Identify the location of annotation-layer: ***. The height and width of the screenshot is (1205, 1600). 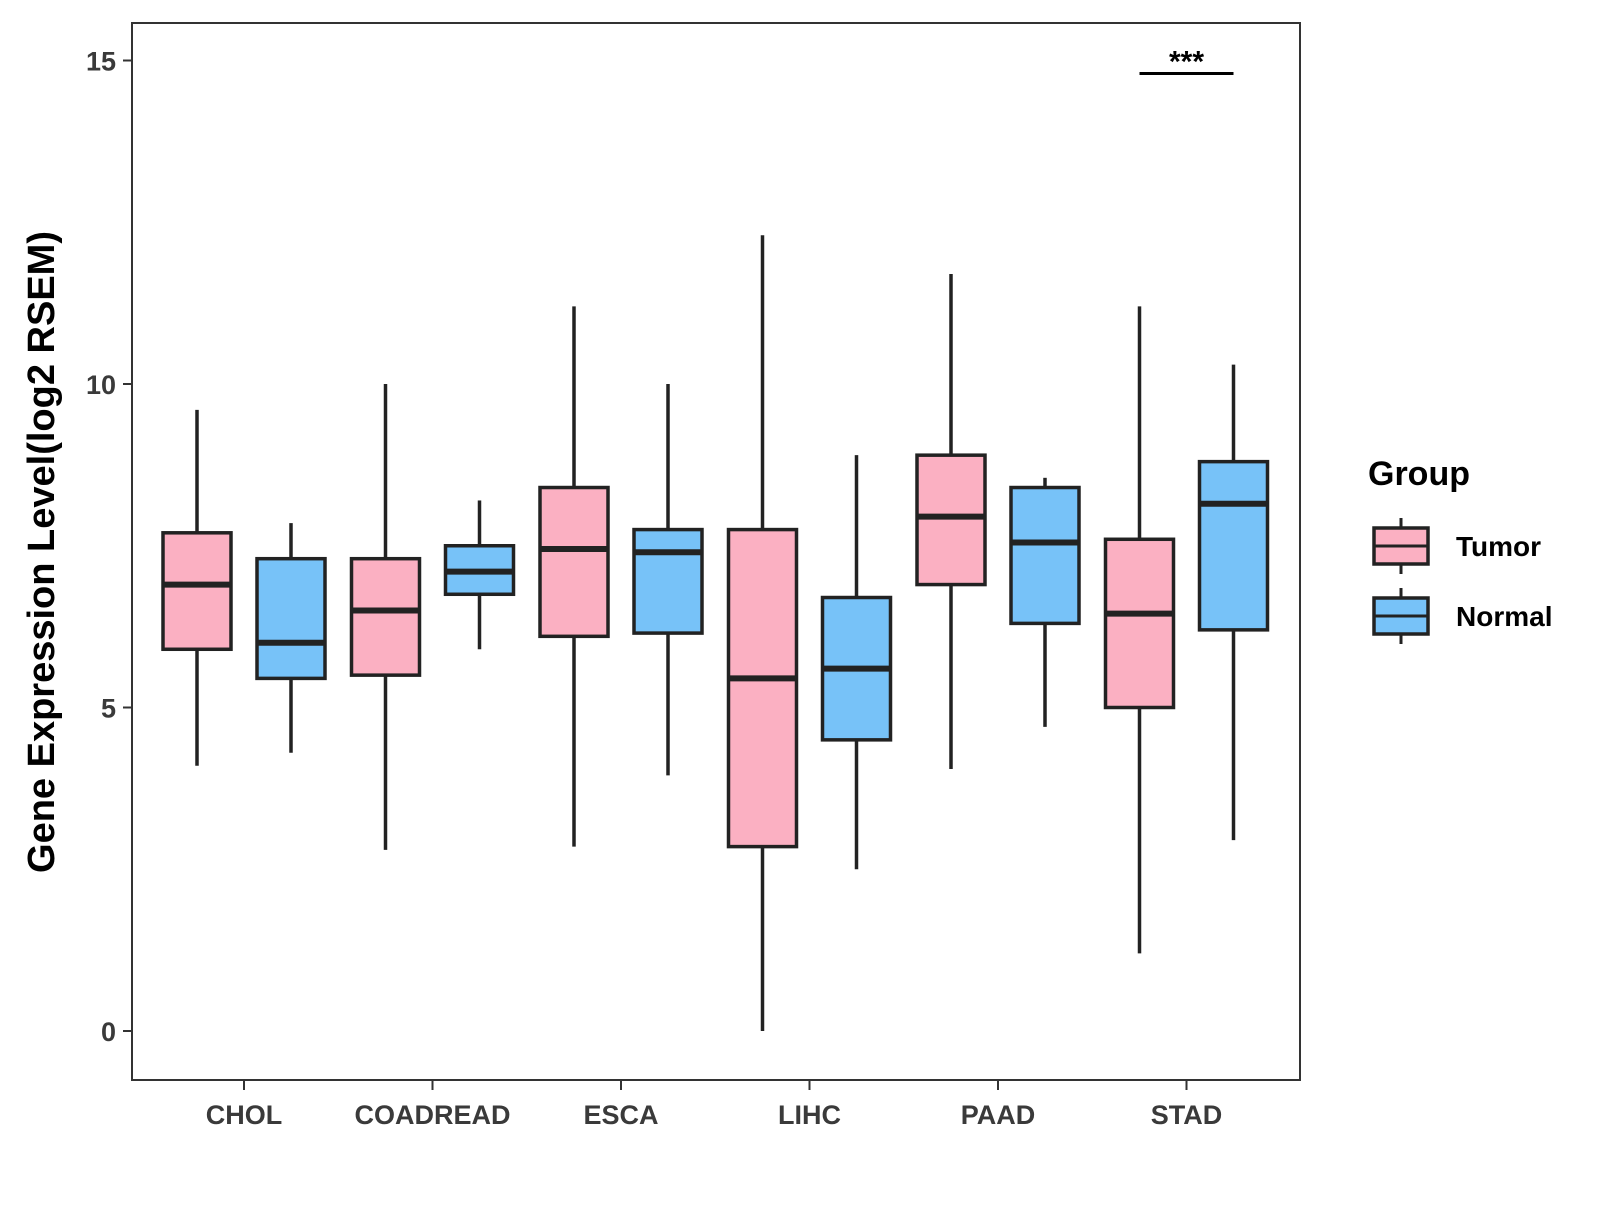
(1186, 61).